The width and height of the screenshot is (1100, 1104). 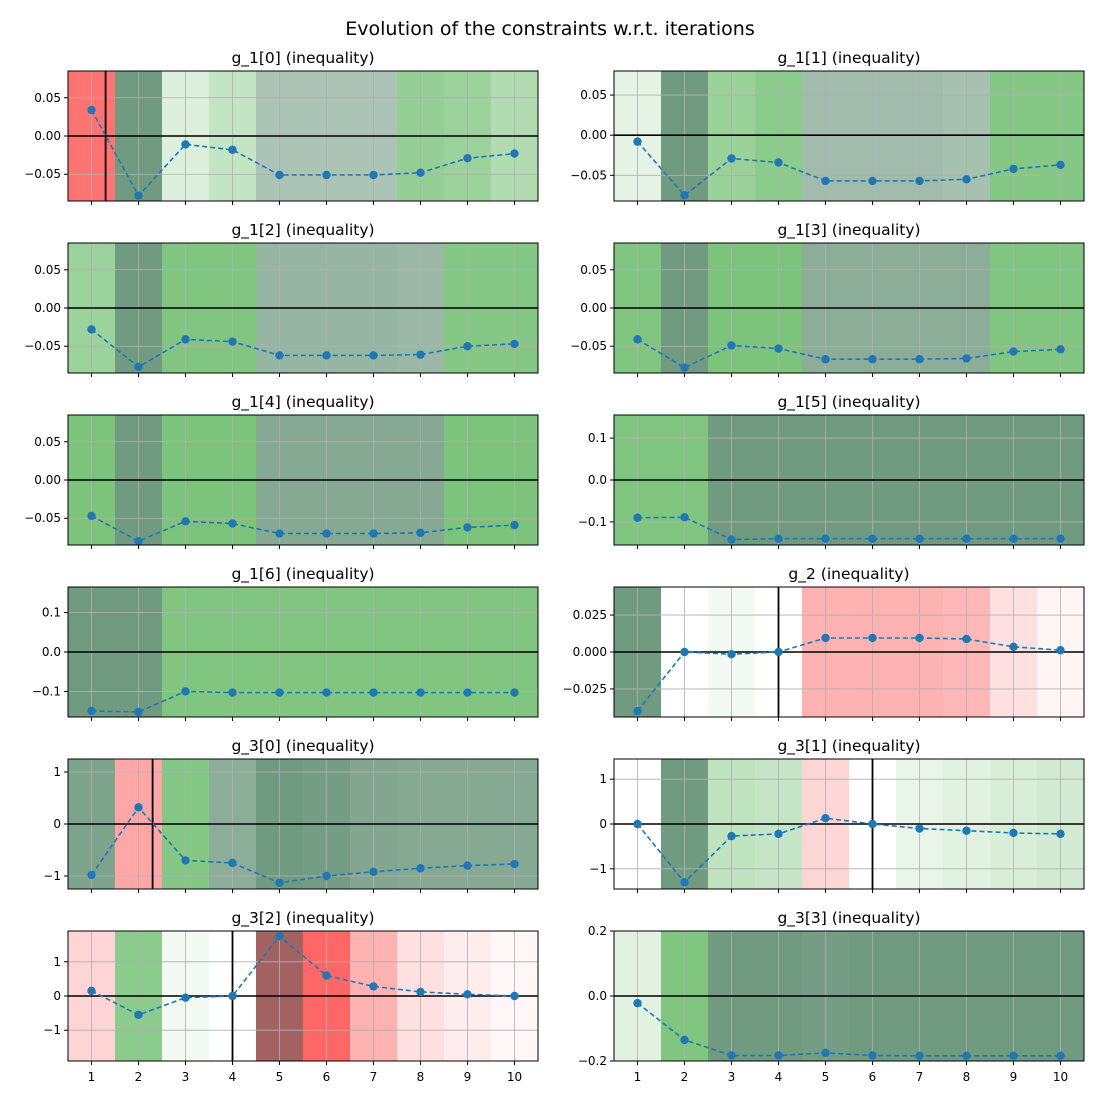 I want to click on subplot: 0.1 0.0 −0.1 g_1[6] (inequality), so click(x=285, y=643).